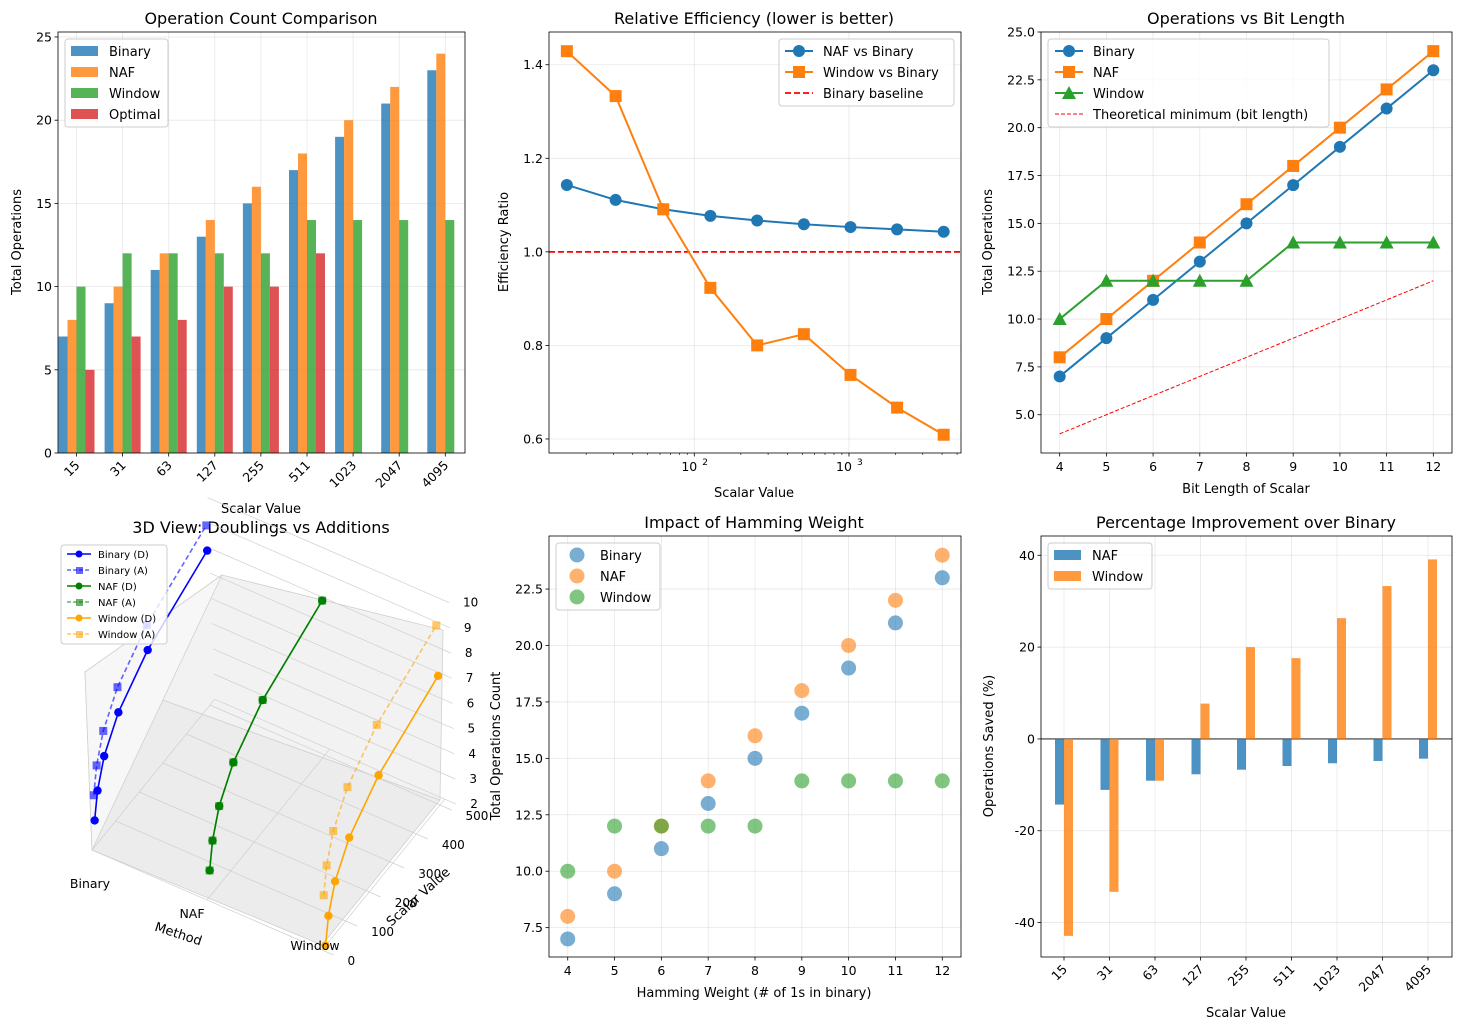 This screenshot has height=1034, width=1461. What do you see at coordinates (942, 970) in the screenshot?
I see `hamming-xtick-label: 12` at bounding box center [942, 970].